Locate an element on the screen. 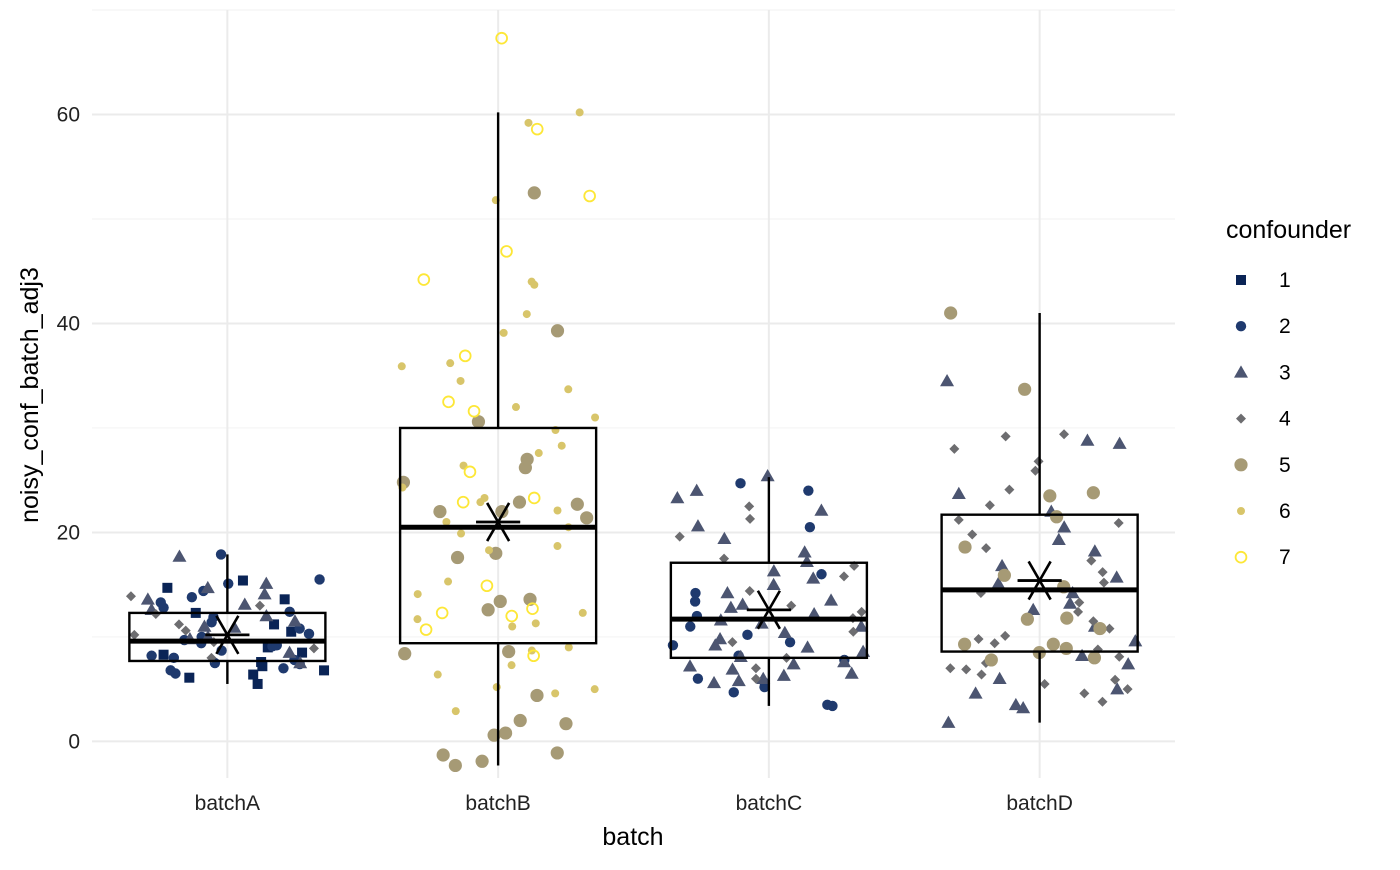 This screenshot has width=1400, height=870. legend-label: 4 is located at coordinates (1285, 419).